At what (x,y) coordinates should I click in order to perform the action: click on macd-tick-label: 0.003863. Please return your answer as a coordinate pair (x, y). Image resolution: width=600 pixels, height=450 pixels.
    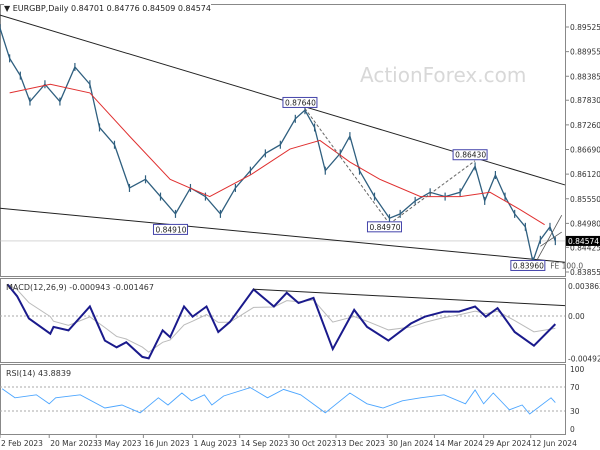
    Looking at the image, I should click on (584, 286).